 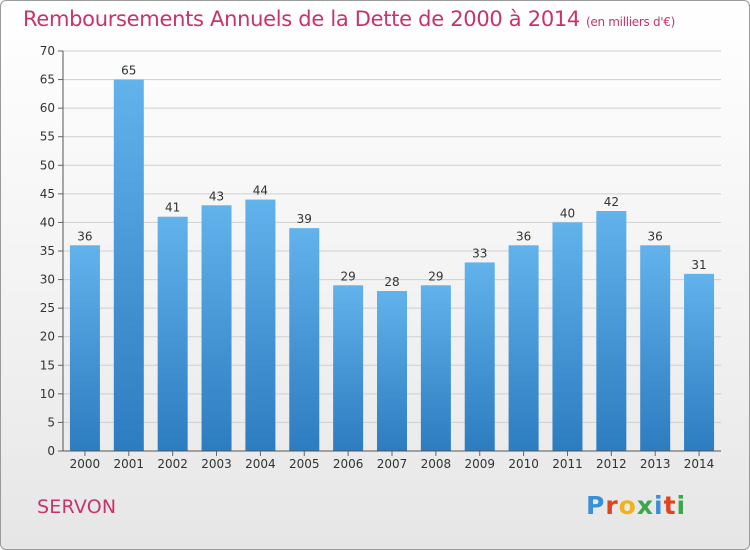 I want to click on logo-letter: P, so click(x=596, y=505).